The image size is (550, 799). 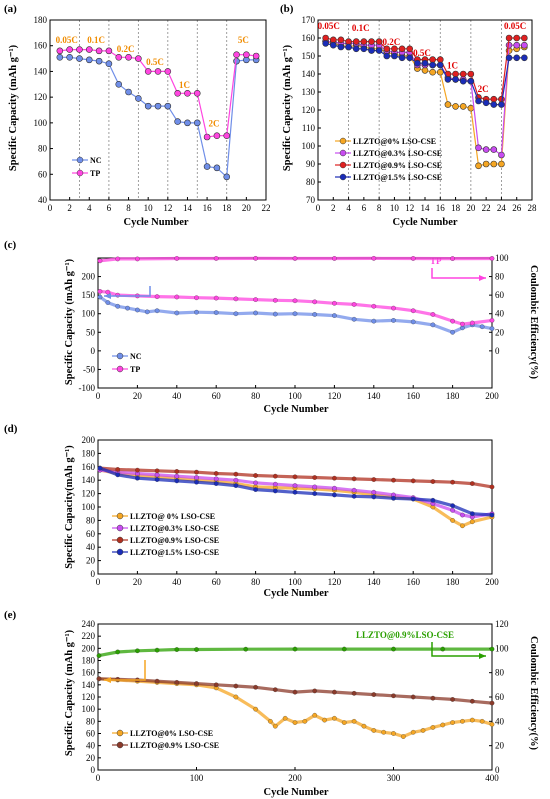 What do you see at coordinates (120, 552) in the screenshot?
I see `legend-d-3-marker` at bounding box center [120, 552].